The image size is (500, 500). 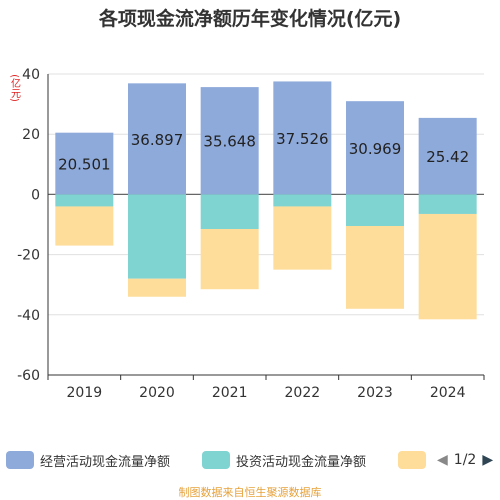 I want to click on data-label-2024: 25.42, so click(x=447, y=157).